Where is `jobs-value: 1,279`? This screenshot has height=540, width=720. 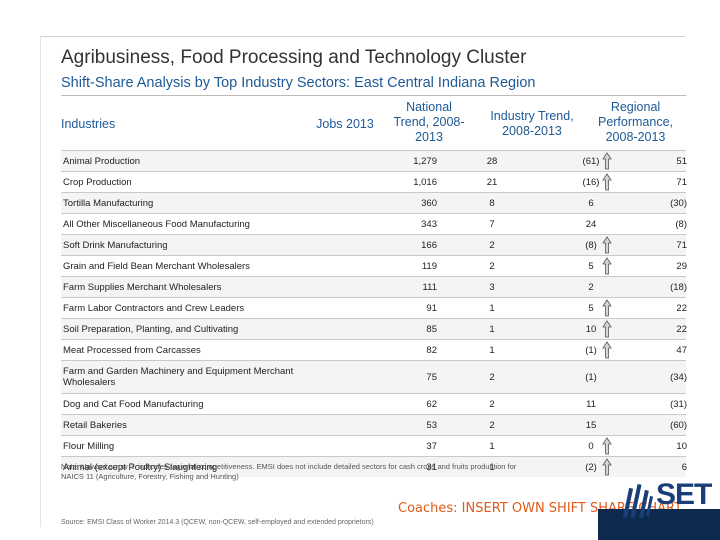
jobs-value: 1,279 is located at coordinates (425, 161).